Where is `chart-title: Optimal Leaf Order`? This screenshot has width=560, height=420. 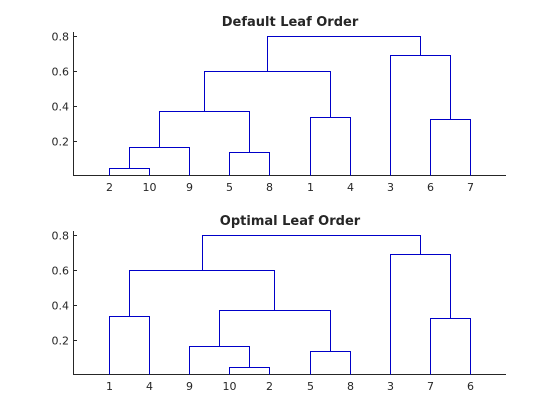
chart-title: Optimal Leaf Order is located at coordinates (290, 221).